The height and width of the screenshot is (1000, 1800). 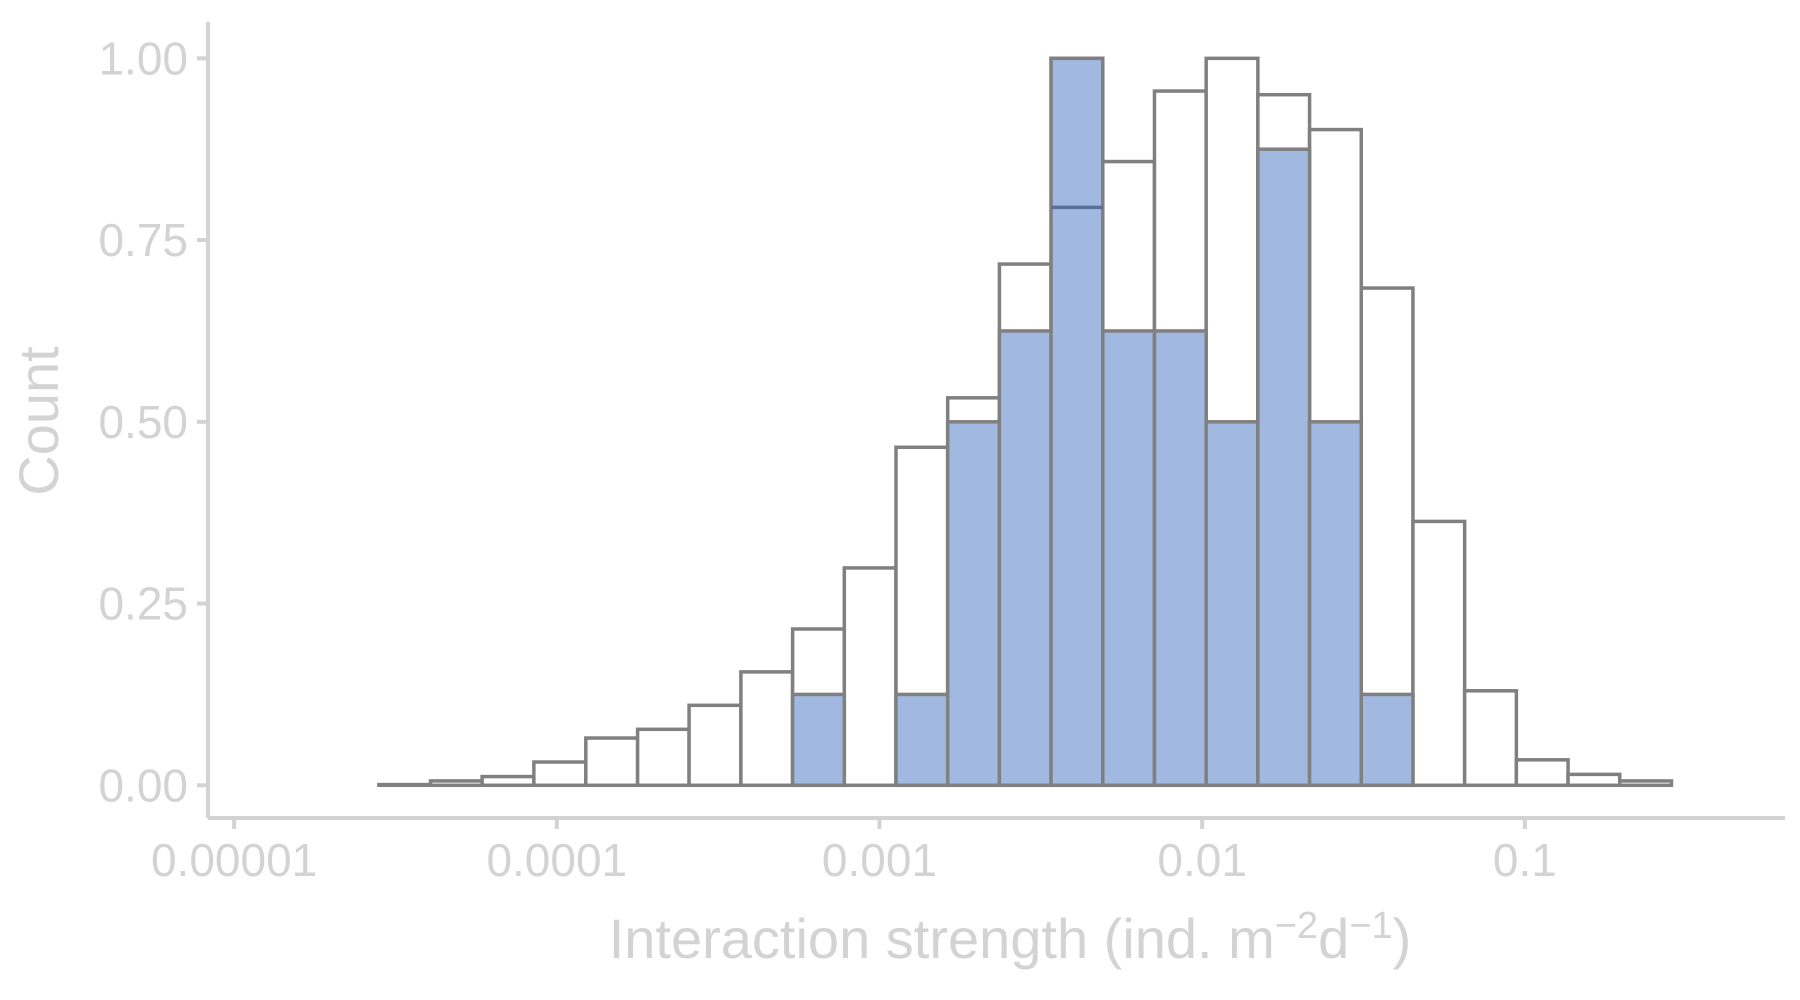 I want to click on x-tick-label-0: 0.00001, so click(x=234, y=860).